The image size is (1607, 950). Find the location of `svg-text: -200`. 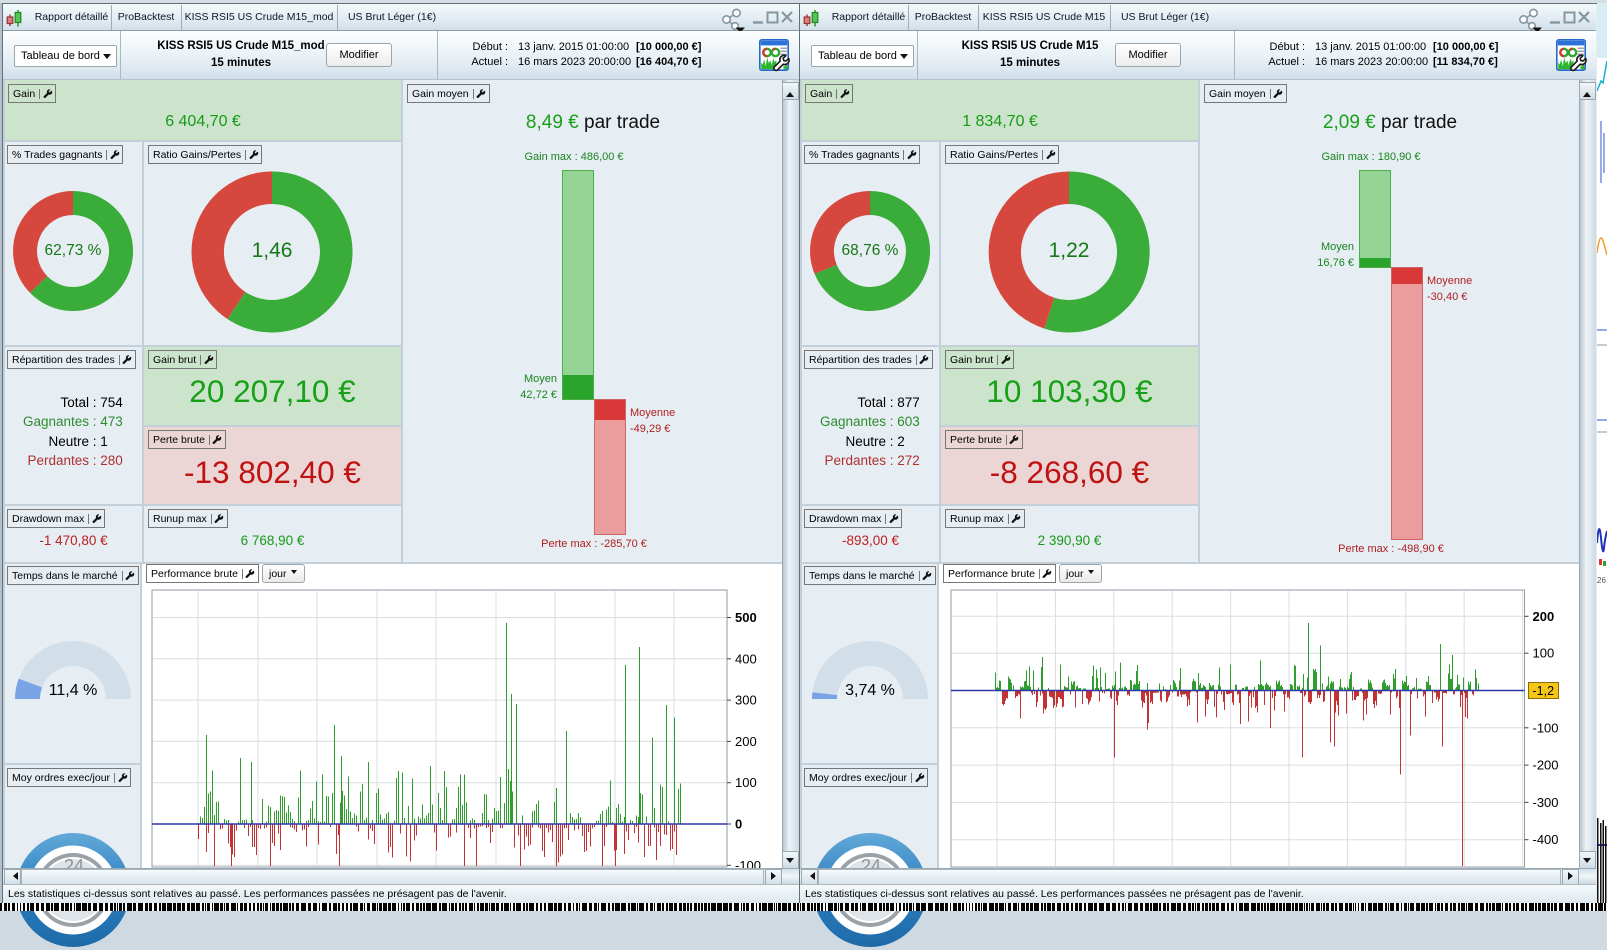

svg-text: -200 is located at coordinates (1546, 765).